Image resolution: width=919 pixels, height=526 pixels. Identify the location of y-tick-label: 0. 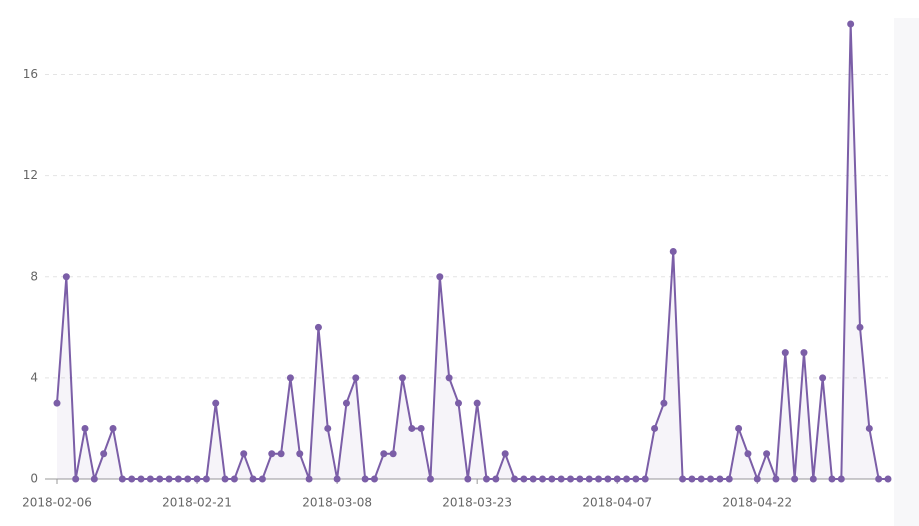
(34, 479).